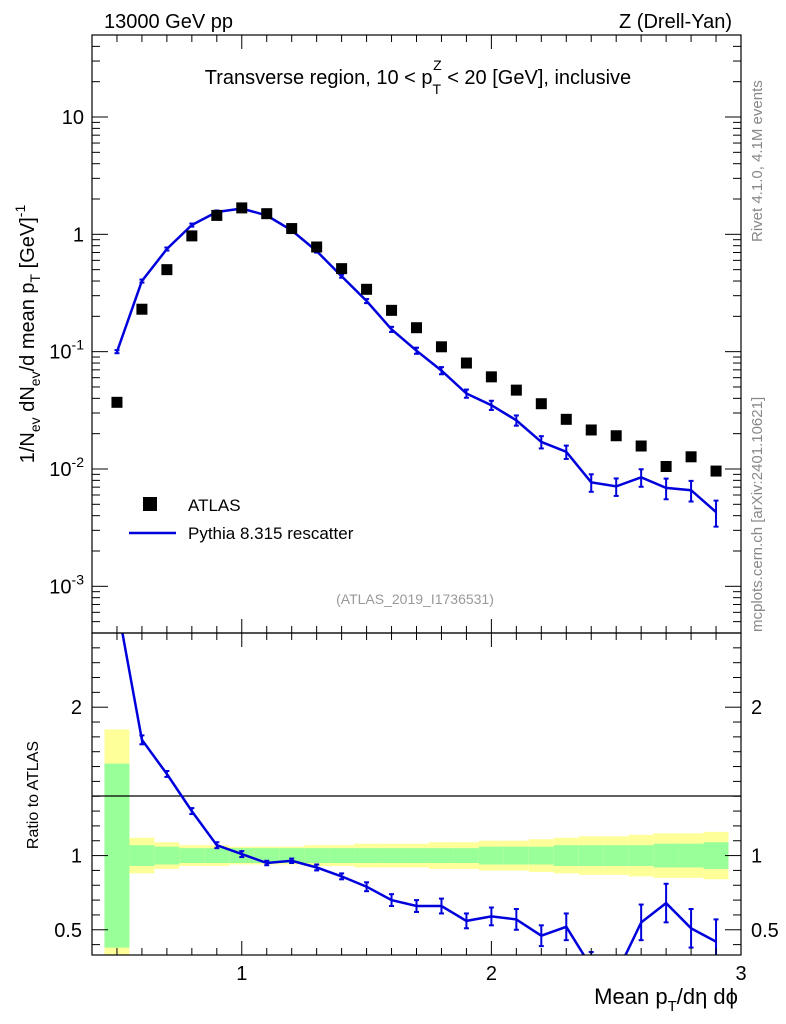 The image size is (786, 1024). Describe the element at coordinates (214, 505) in the screenshot. I see `legend-atlas-label: ATLAS` at that location.